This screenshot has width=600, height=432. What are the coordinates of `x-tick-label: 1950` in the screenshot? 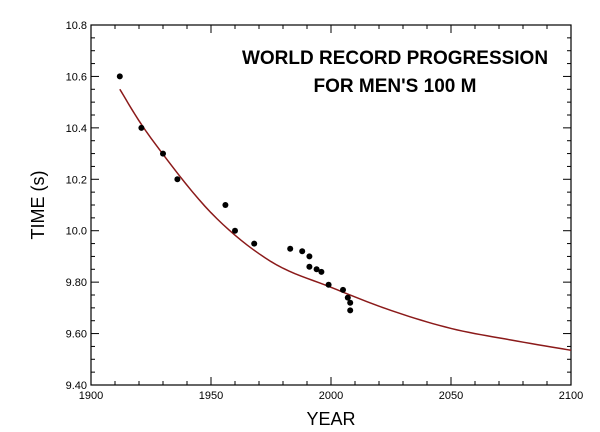 It's located at (211, 396).